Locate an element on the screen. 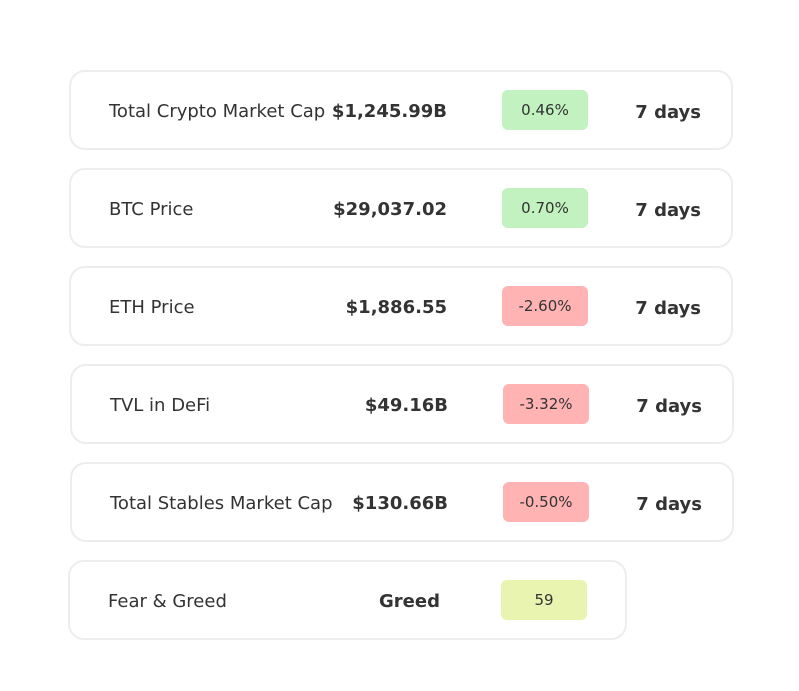 The image size is (799, 691). metric-value: $49.16B is located at coordinates (406, 405).